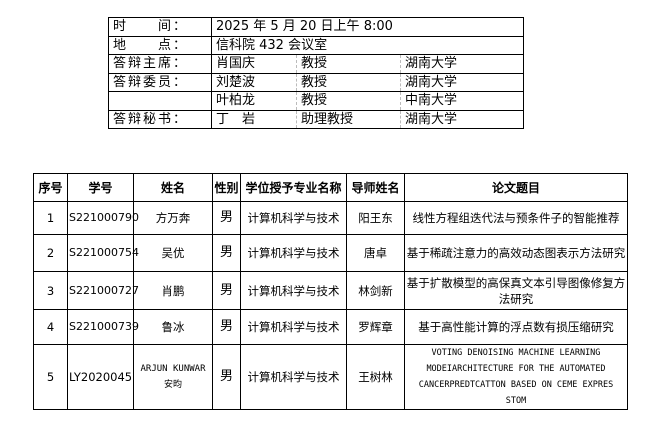  I want to click on time-row: 时 间： 2025 年 5 月 20 日上午 8:00, so click(316, 27).